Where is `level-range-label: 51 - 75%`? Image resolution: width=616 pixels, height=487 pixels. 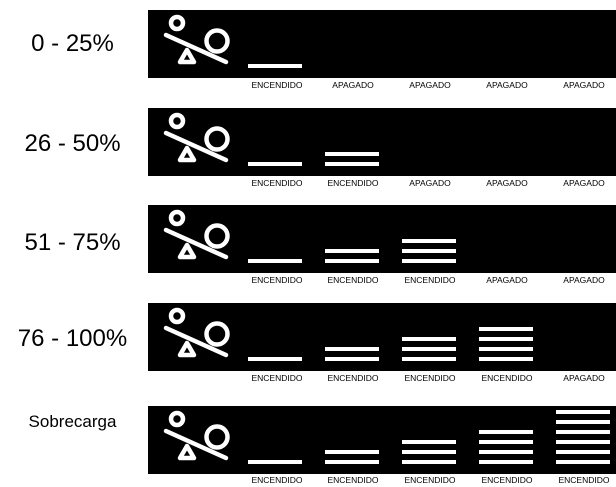
level-range-label: 51 - 75% is located at coordinates (72, 242).